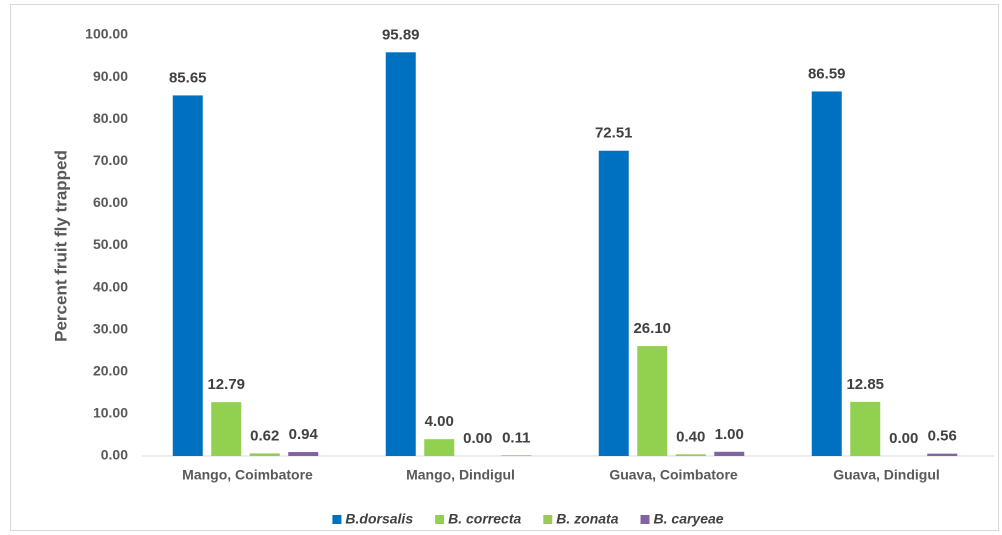 This screenshot has height=535, width=1002. What do you see at coordinates (110, 76) in the screenshot?
I see `y-tick-label: 90.00` at bounding box center [110, 76].